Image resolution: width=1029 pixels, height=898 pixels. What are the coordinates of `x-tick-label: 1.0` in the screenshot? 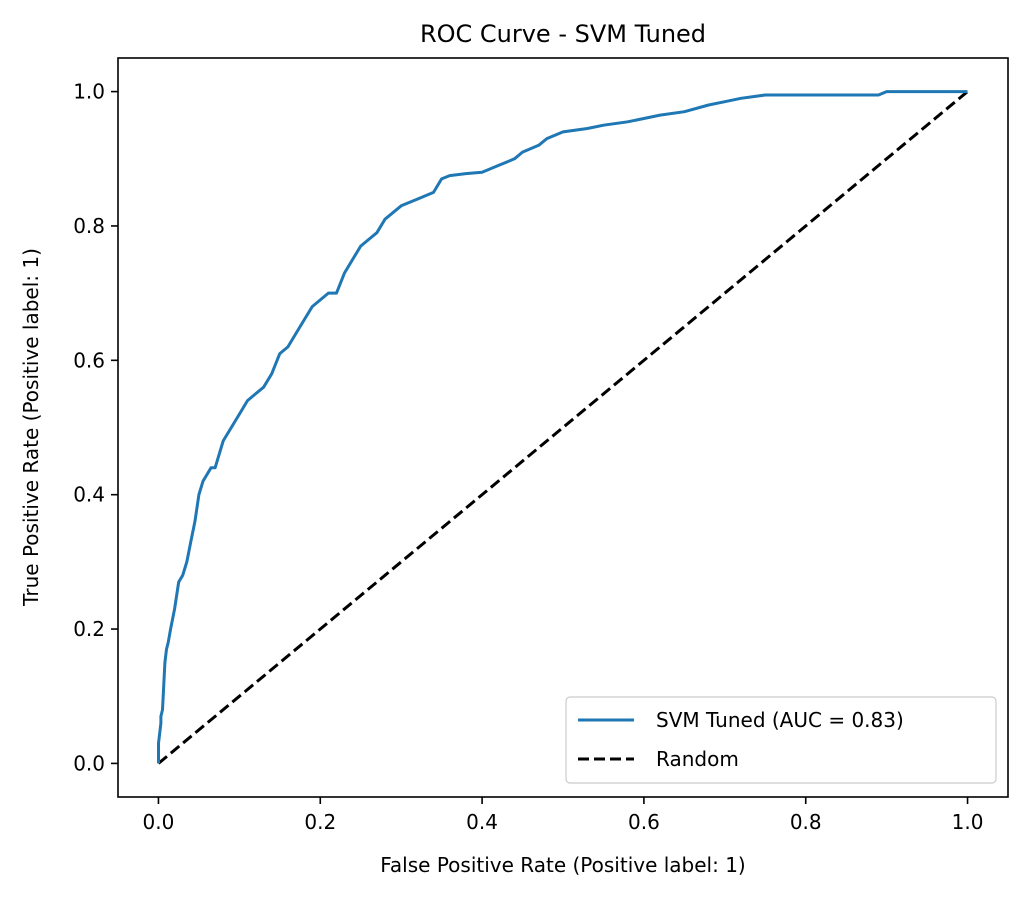 It's located at (968, 822).